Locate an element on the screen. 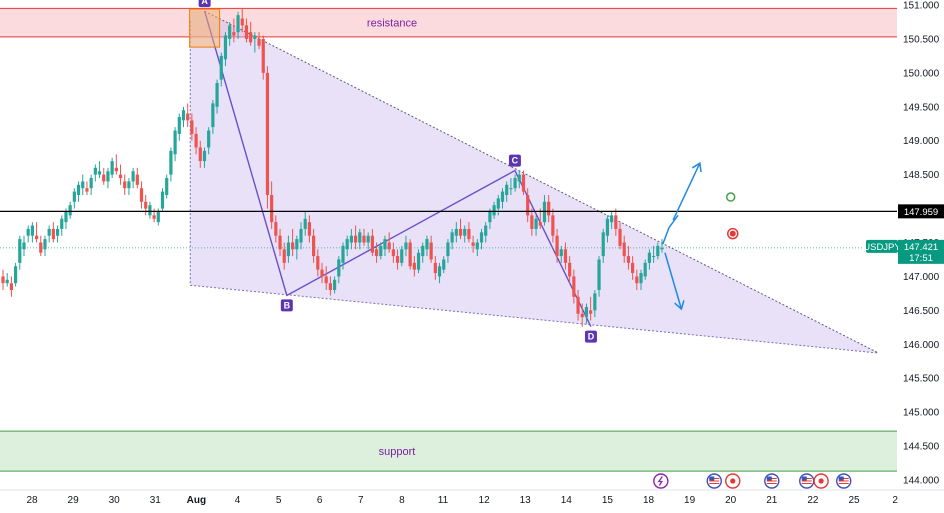 The width and height of the screenshot is (944, 513). time-tick-label: 21 is located at coordinates (772, 500).